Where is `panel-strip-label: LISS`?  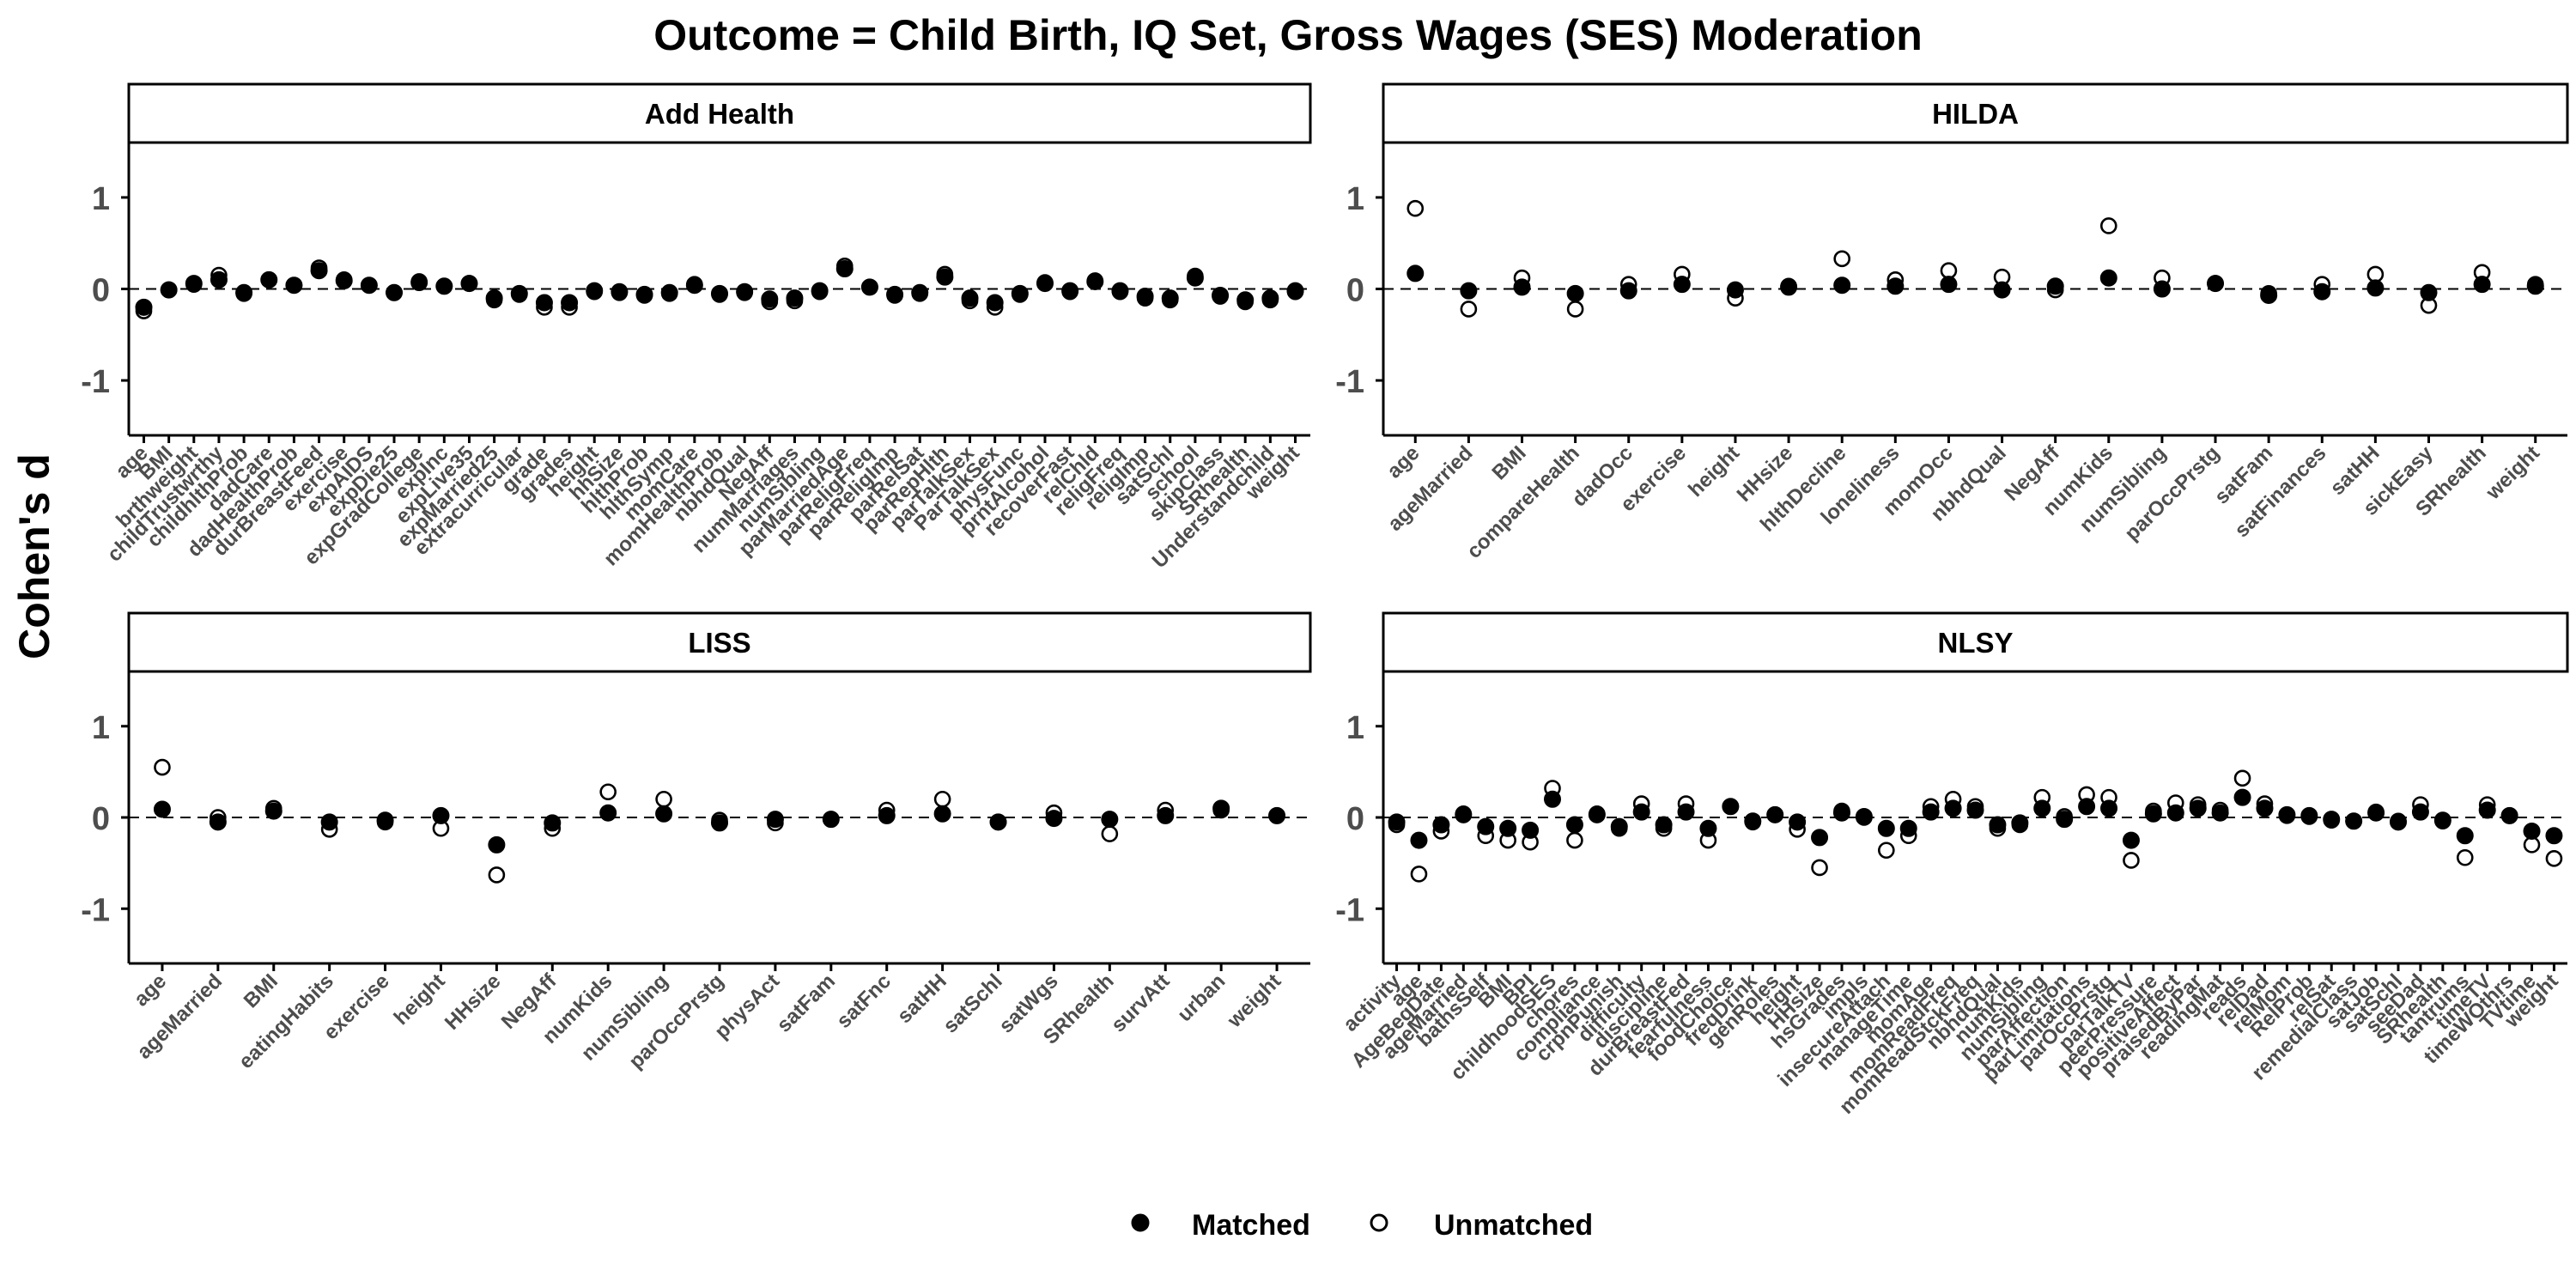
panel-strip-label: LISS is located at coordinates (719, 643).